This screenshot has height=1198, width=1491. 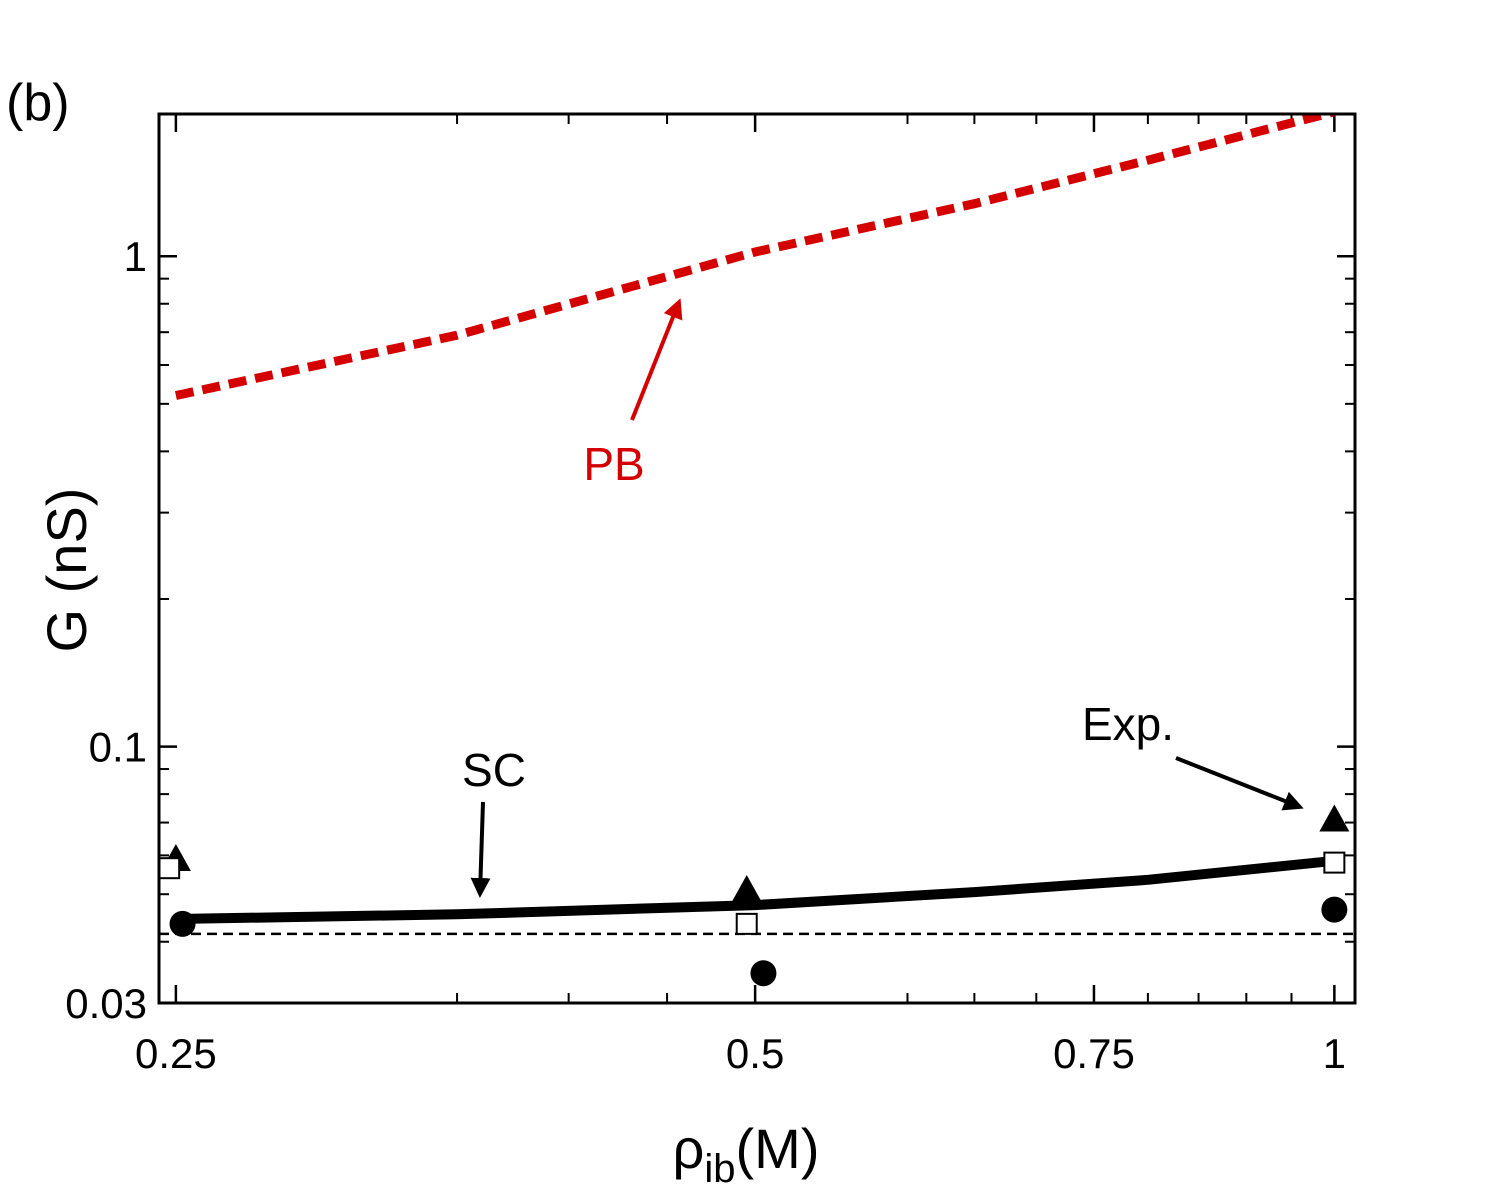 I want to click on x-tick-label: 1, so click(x=1334, y=1053).